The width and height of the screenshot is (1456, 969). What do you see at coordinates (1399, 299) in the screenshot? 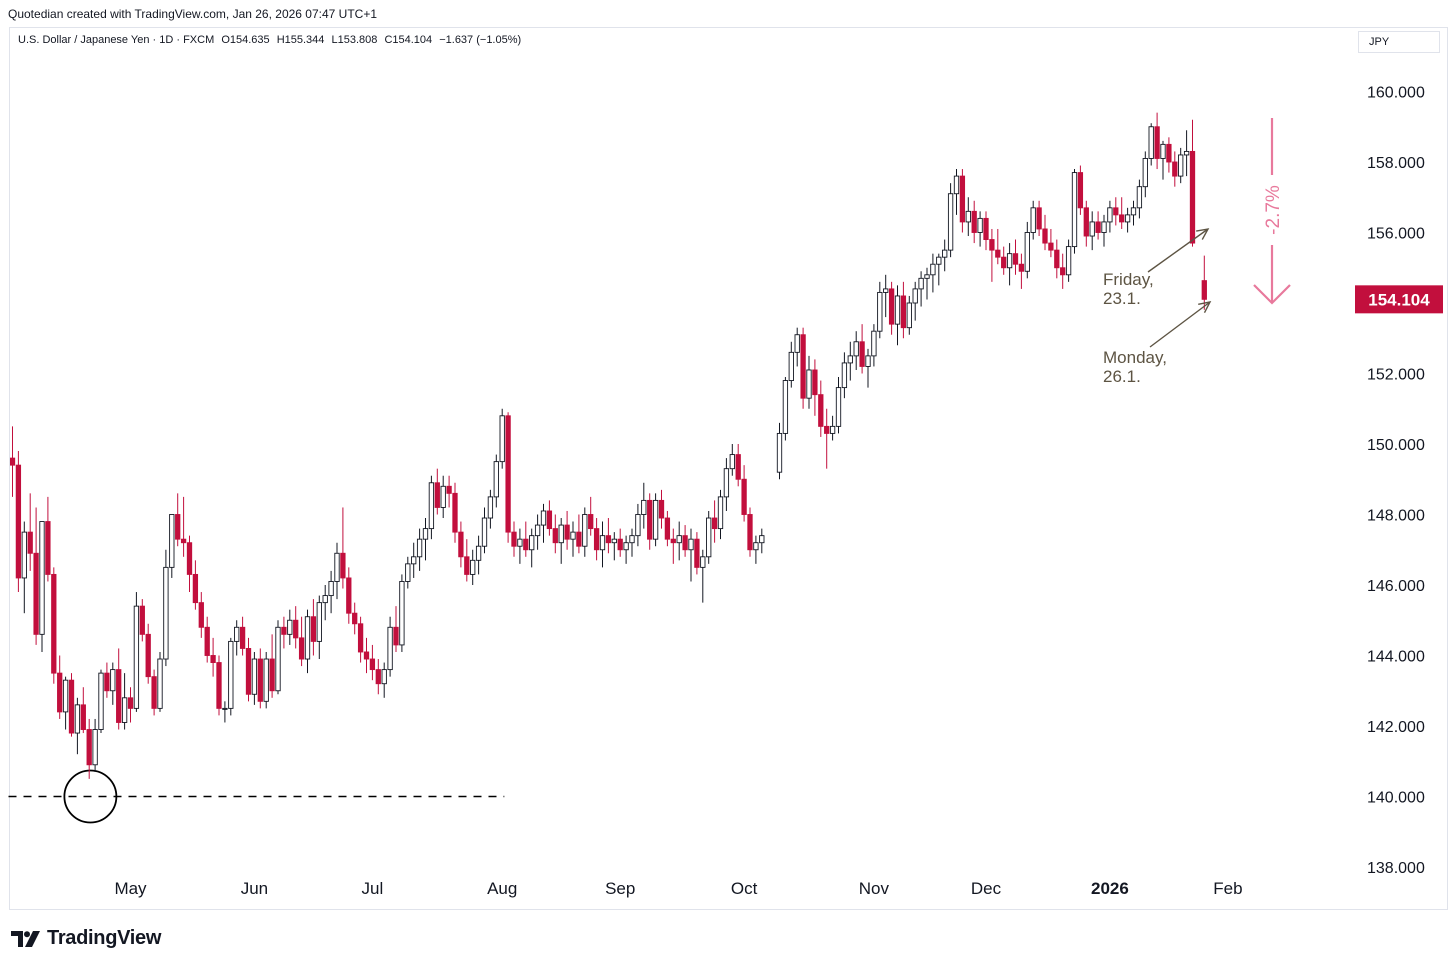
I see `current-price-label: 154.104` at bounding box center [1399, 299].